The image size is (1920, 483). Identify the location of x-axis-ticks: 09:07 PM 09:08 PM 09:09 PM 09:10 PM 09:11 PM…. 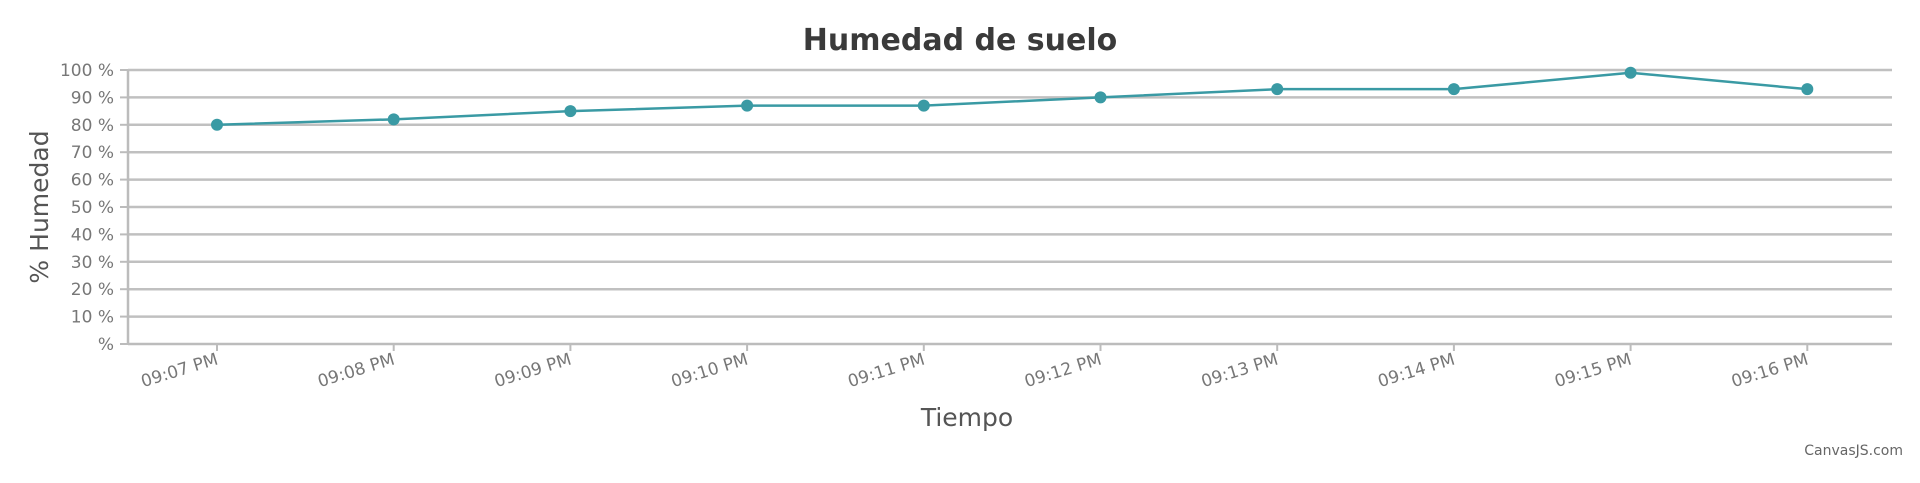
(975, 368).